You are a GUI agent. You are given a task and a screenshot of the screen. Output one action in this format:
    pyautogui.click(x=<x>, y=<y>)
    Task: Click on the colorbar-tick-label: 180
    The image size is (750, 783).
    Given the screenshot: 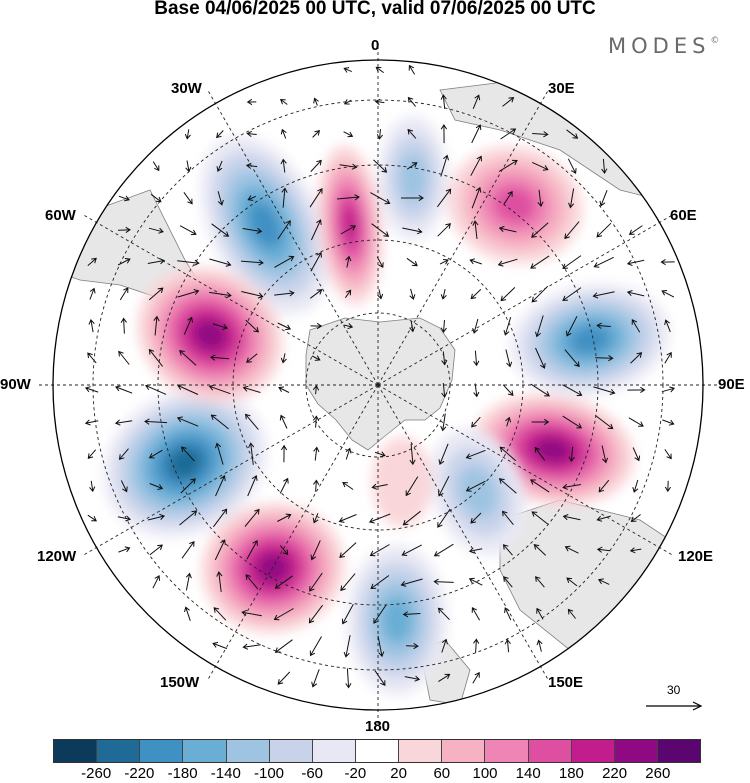 What is the action you would take?
    pyautogui.click(x=571, y=773)
    